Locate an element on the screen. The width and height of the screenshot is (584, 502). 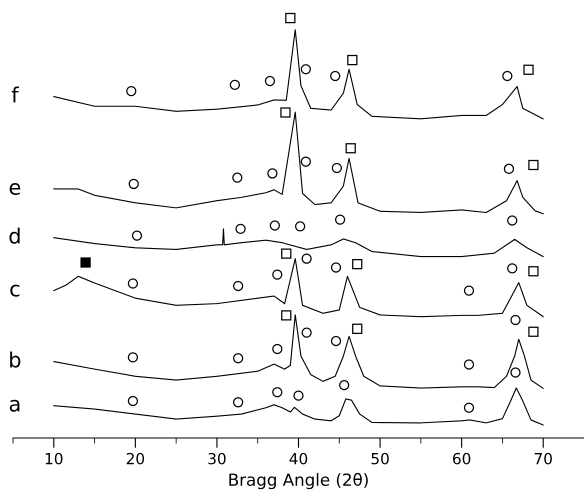
x-tick-label: 50 is located at coordinates (380, 458).